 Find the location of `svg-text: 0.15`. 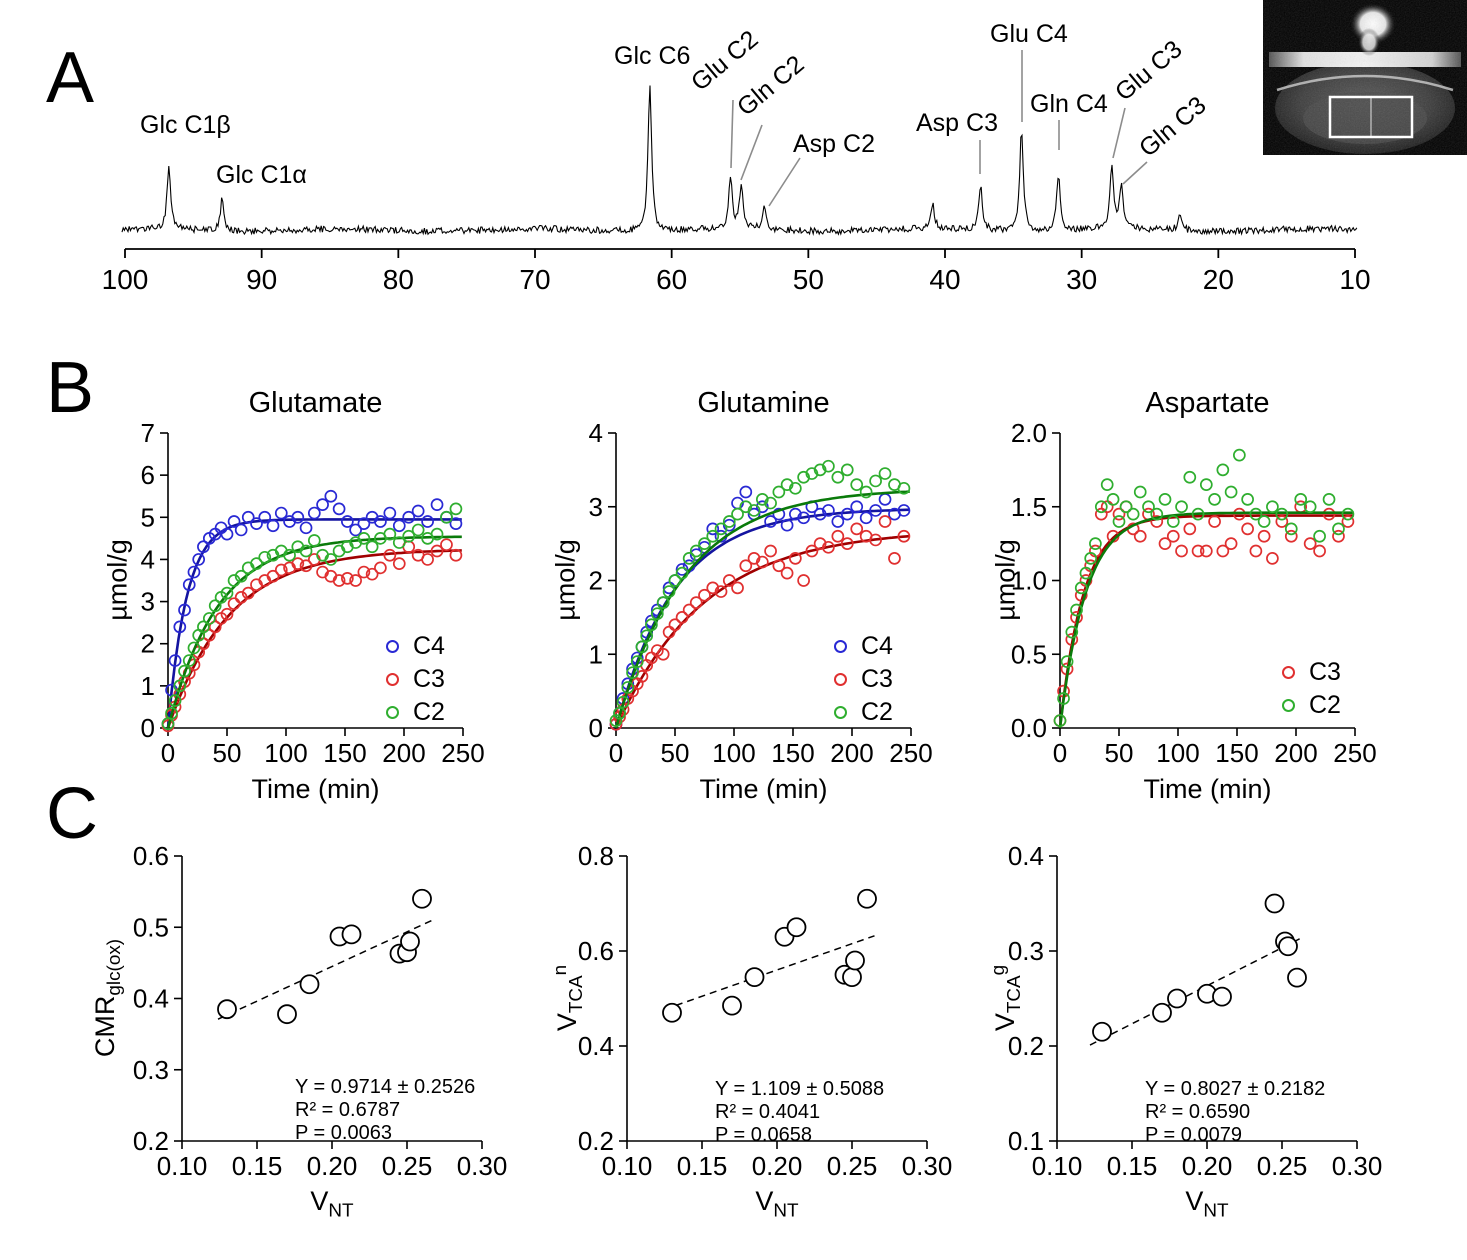

svg-text: 0.15 is located at coordinates (1132, 1166).